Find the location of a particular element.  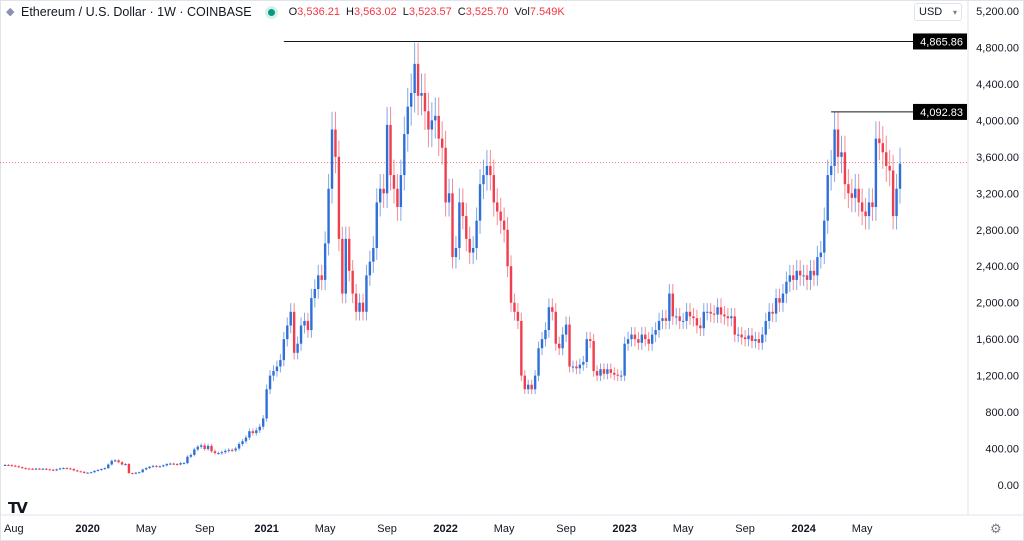

price-tick-label: 1,600.00 is located at coordinates (997, 340).